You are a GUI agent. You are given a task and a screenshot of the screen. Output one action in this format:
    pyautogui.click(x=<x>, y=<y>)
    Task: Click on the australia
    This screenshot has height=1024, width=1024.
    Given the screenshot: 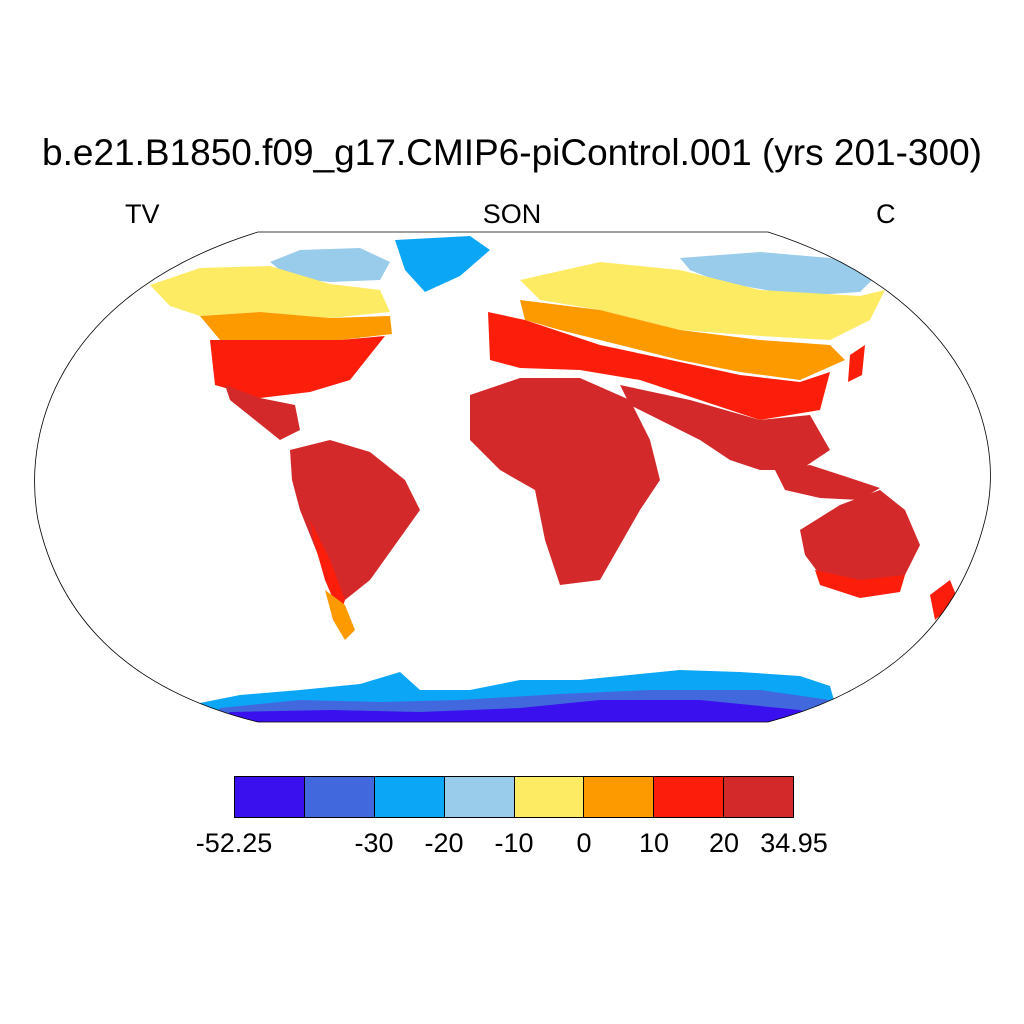 What is the action you would take?
    pyautogui.click(x=860, y=537)
    